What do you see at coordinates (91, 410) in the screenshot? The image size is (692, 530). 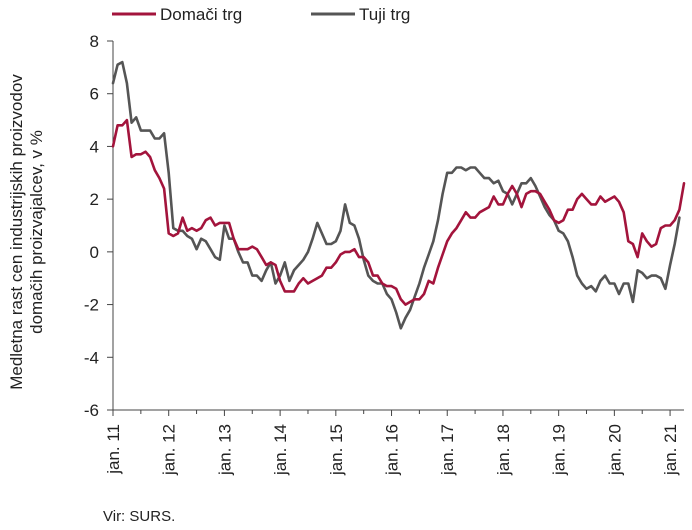 I see `y-tick-label: -6` at bounding box center [91, 410].